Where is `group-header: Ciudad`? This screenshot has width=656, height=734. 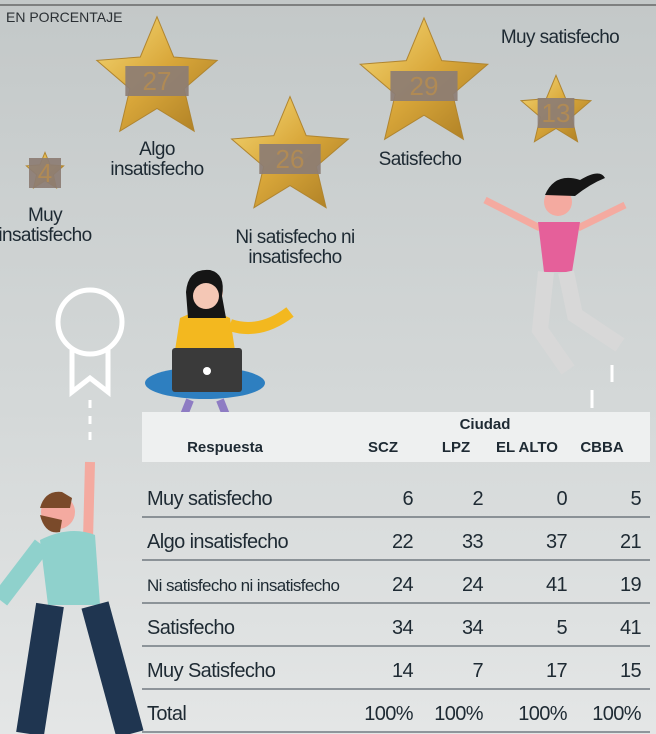
group-header: Ciudad is located at coordinates (485, 424).